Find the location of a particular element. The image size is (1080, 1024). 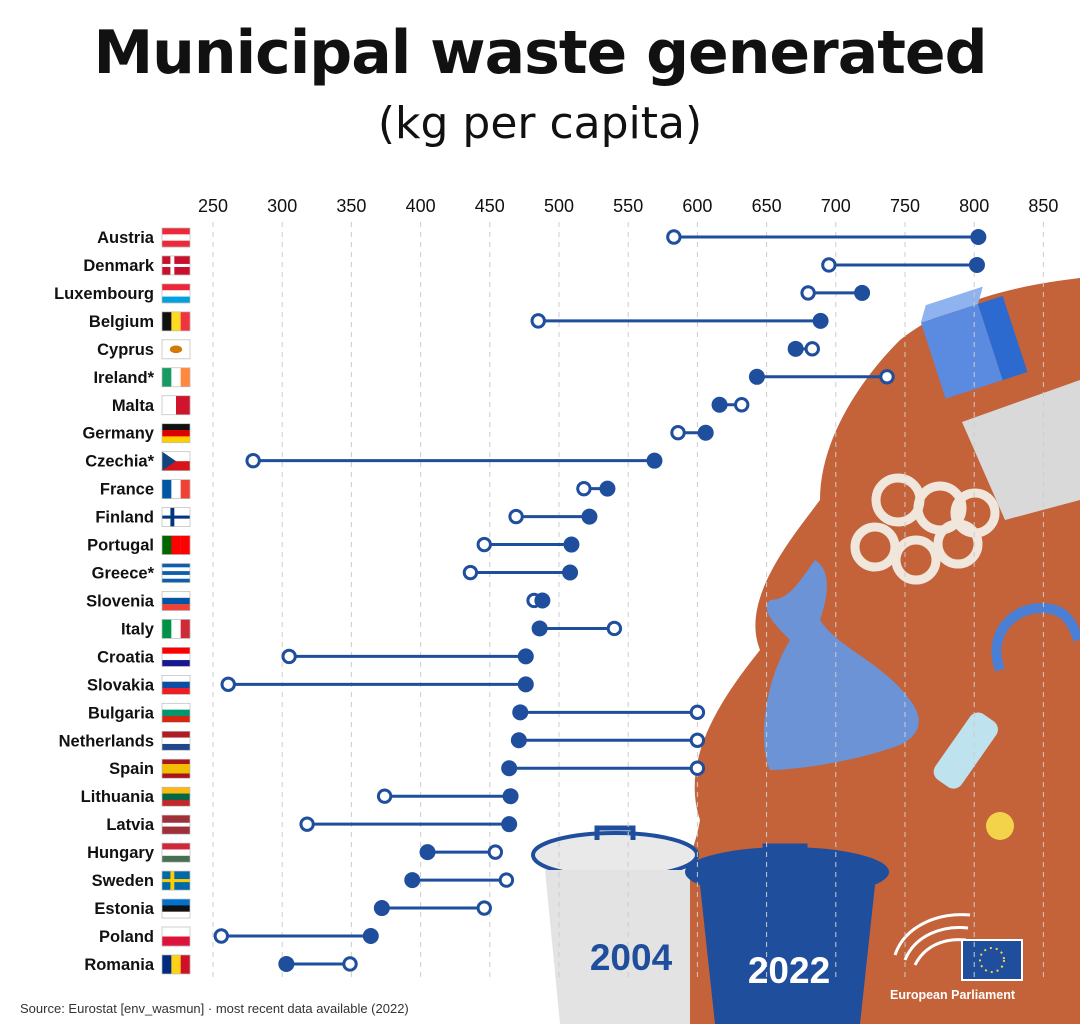

plastic-bag-icon is located at coordinates (841, 665).